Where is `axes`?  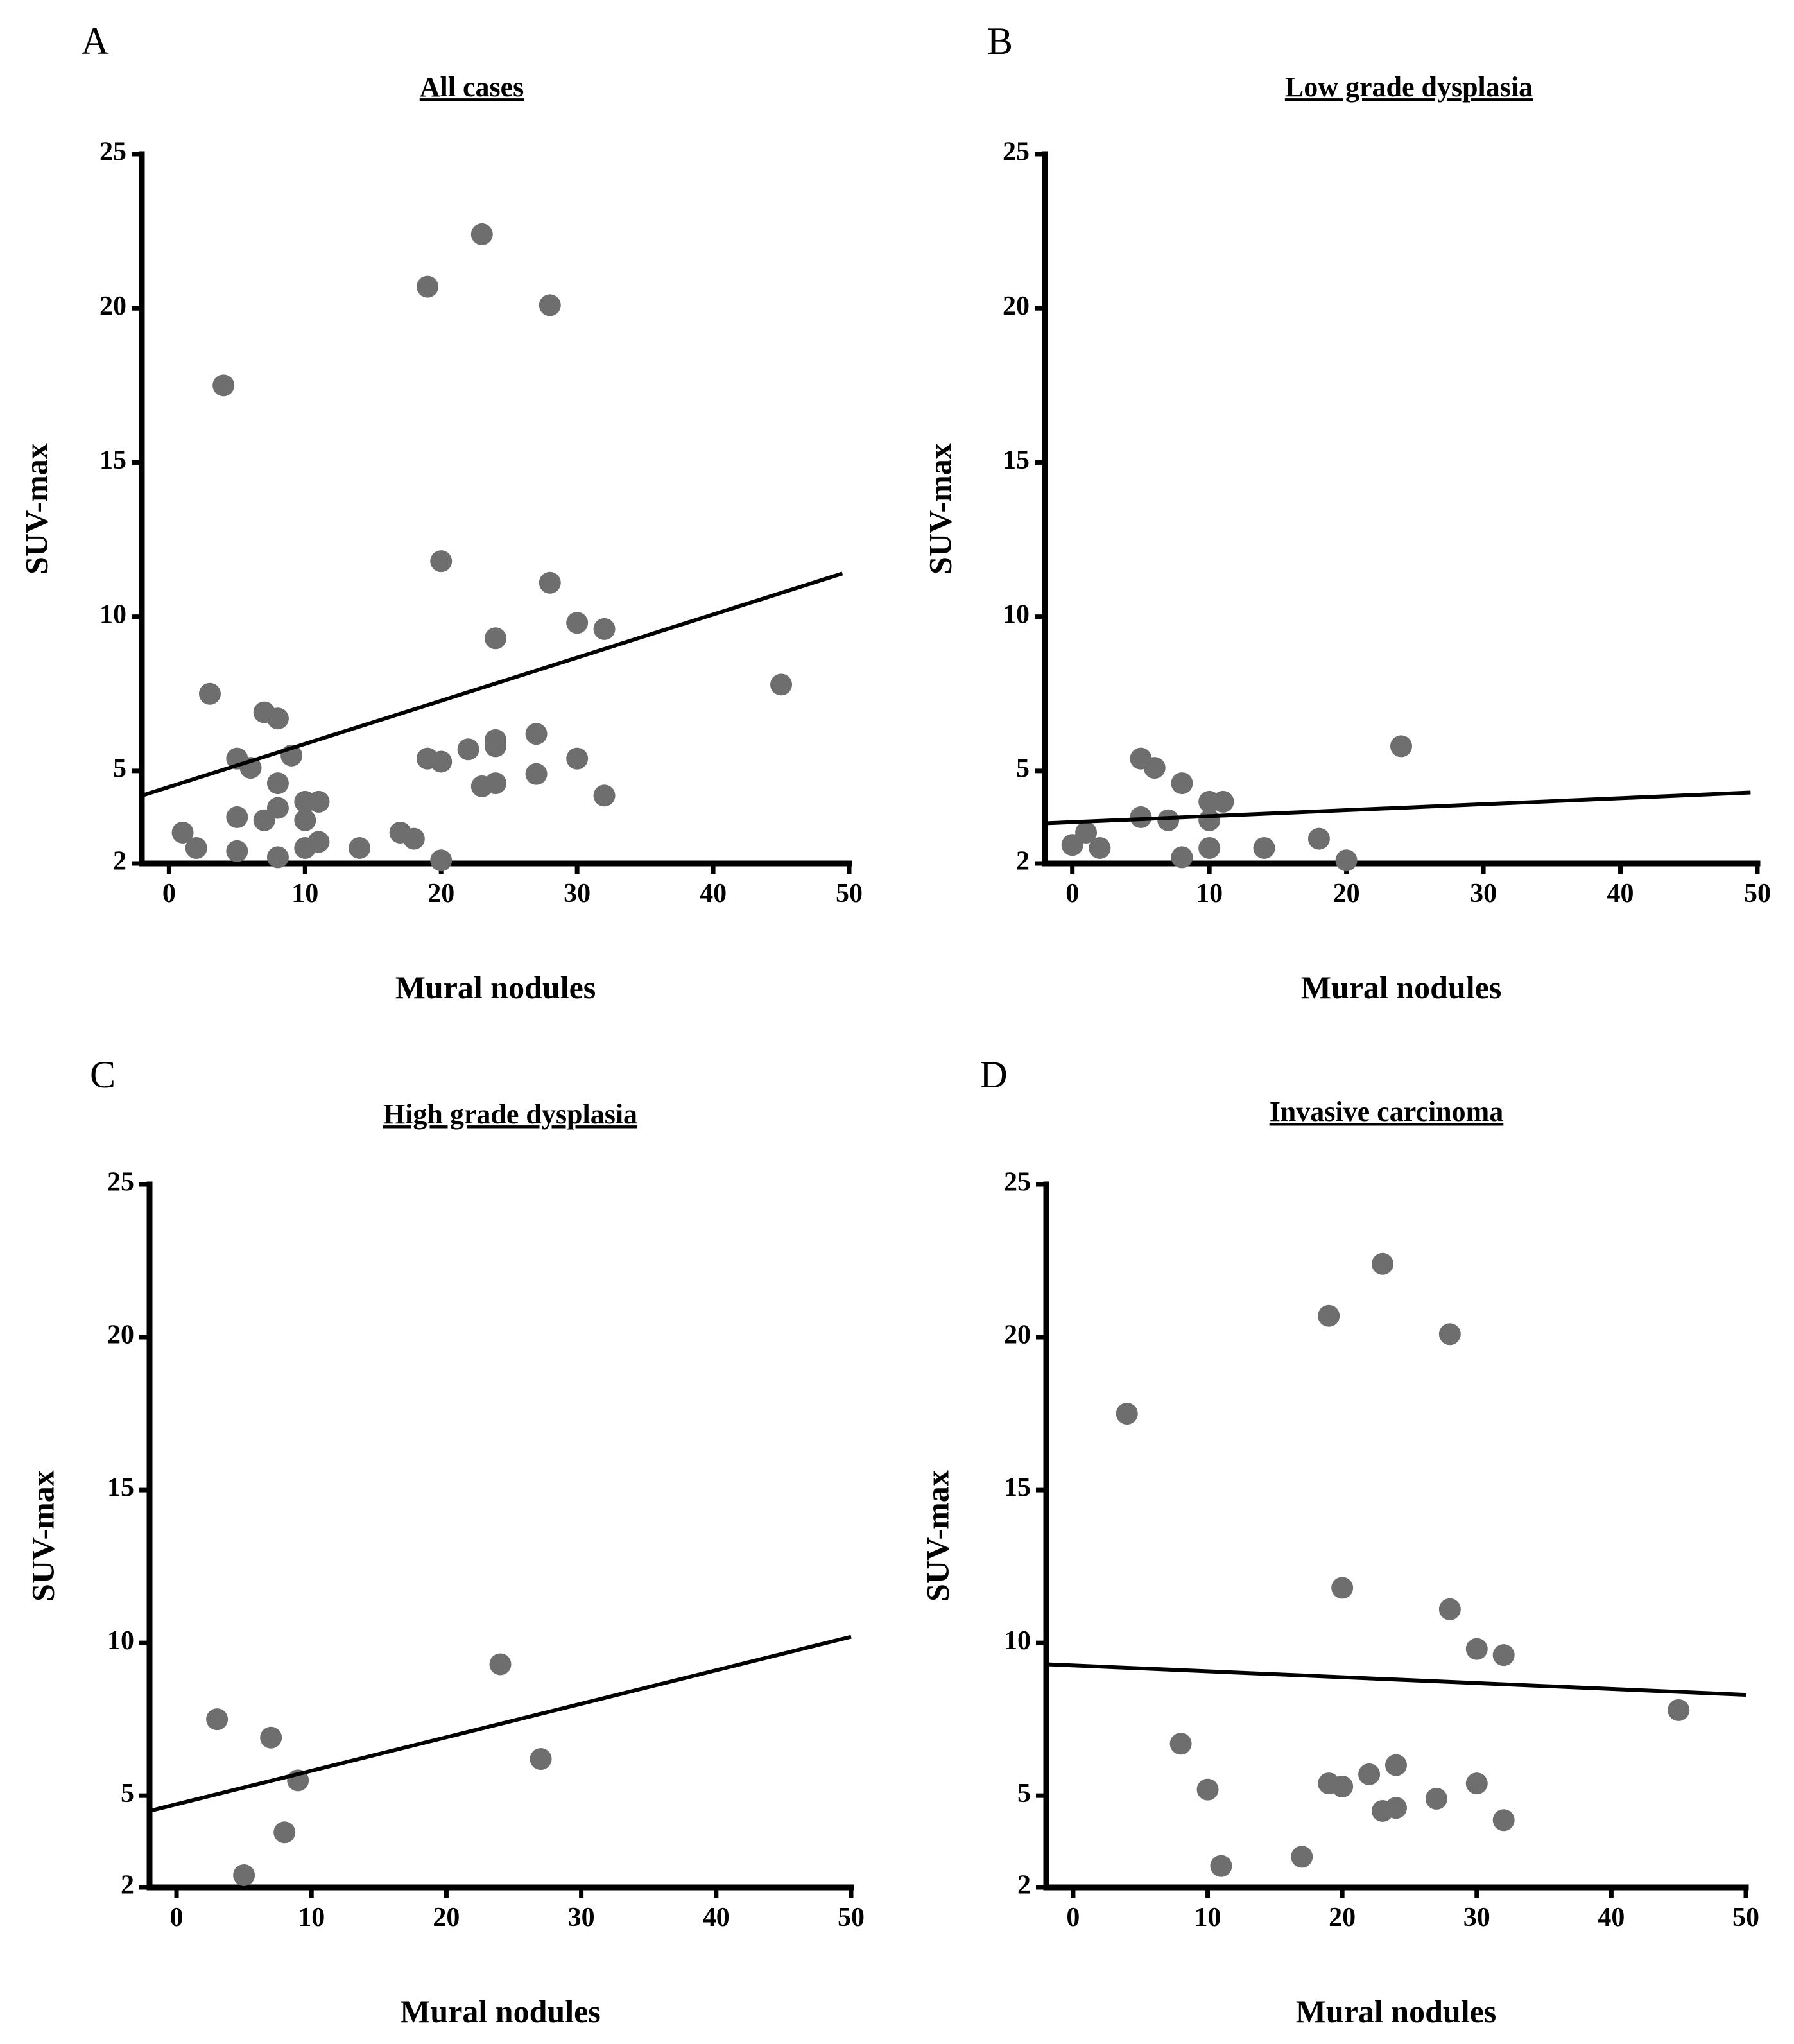 axes is located at coordinates (500, 1536).